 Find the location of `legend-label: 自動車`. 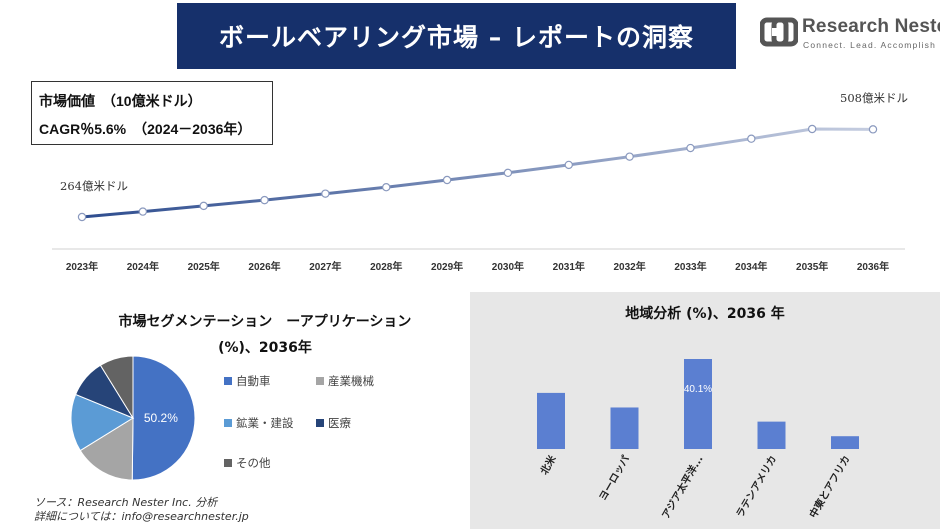

legend-label: 自動車 is located at coordinates (253, 381).